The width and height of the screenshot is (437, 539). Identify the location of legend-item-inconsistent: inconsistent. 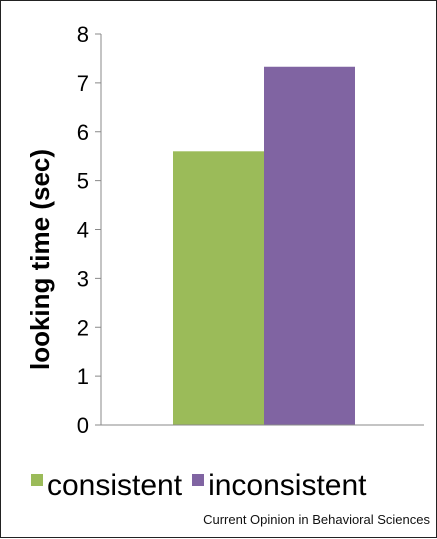
(279, 485).